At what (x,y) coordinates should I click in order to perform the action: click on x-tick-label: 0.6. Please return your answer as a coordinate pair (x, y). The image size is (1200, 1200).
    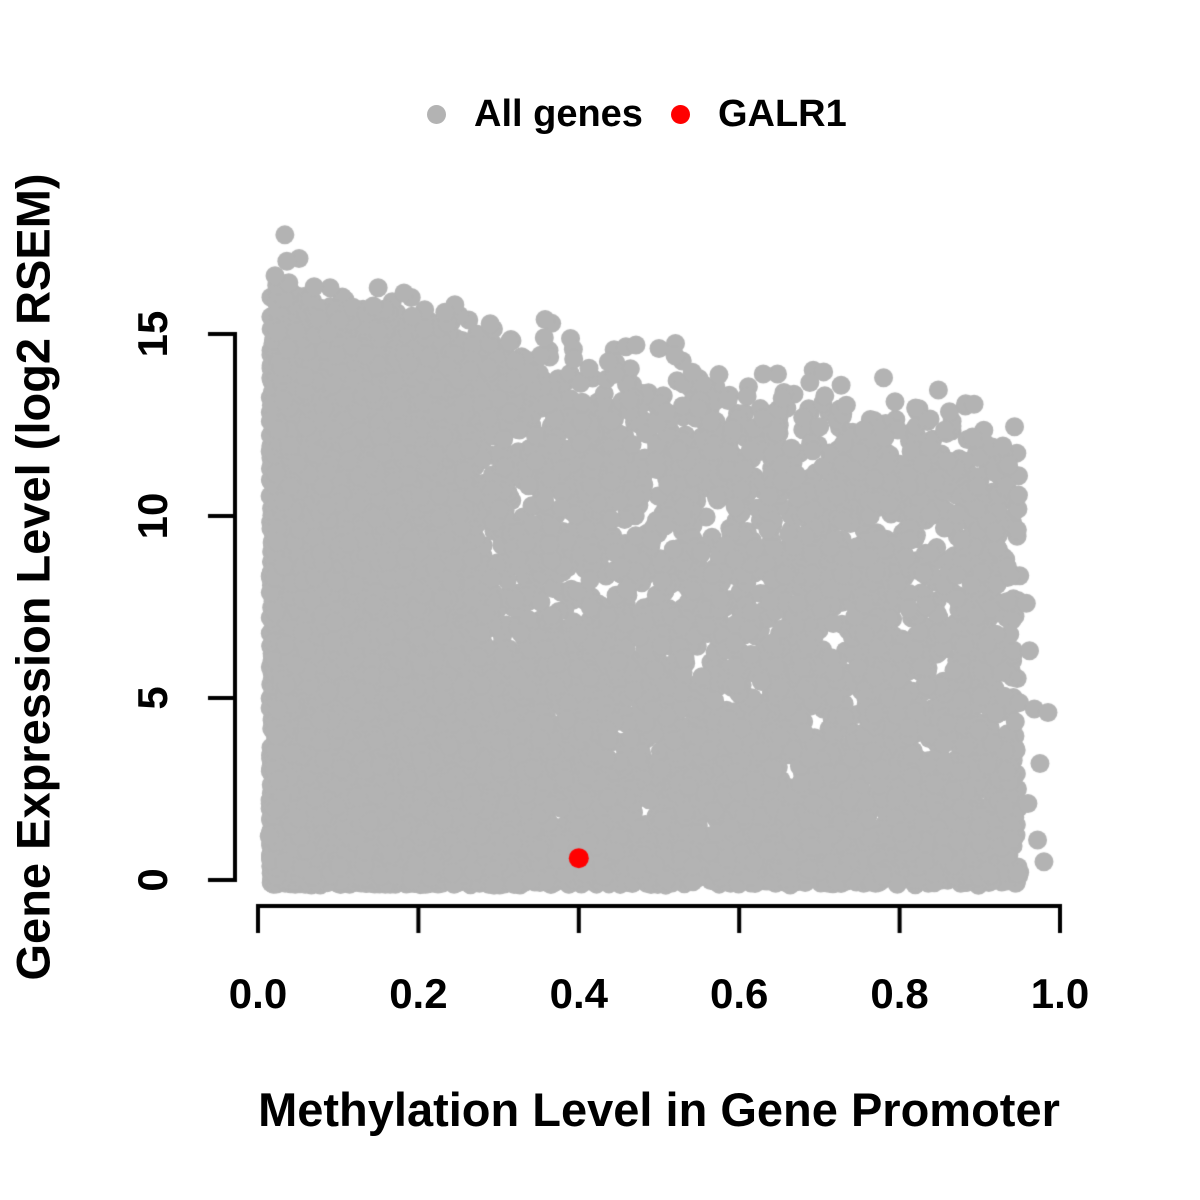
    Looking at the image, I should click on (739, 993).